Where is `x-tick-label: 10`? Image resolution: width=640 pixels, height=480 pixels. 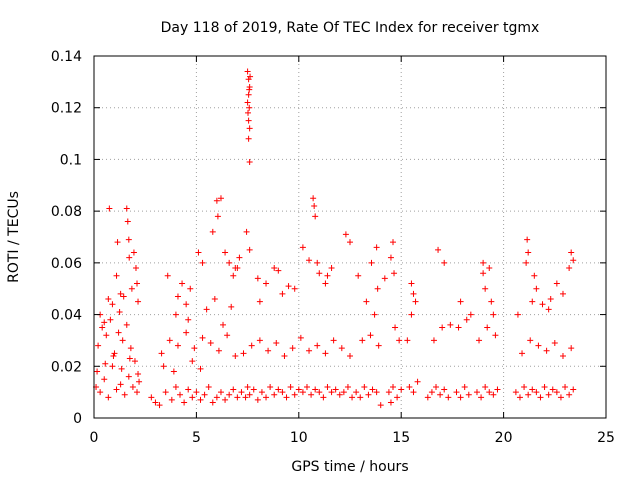 x-tick-label: 10 is located at coordinates (299, 438).